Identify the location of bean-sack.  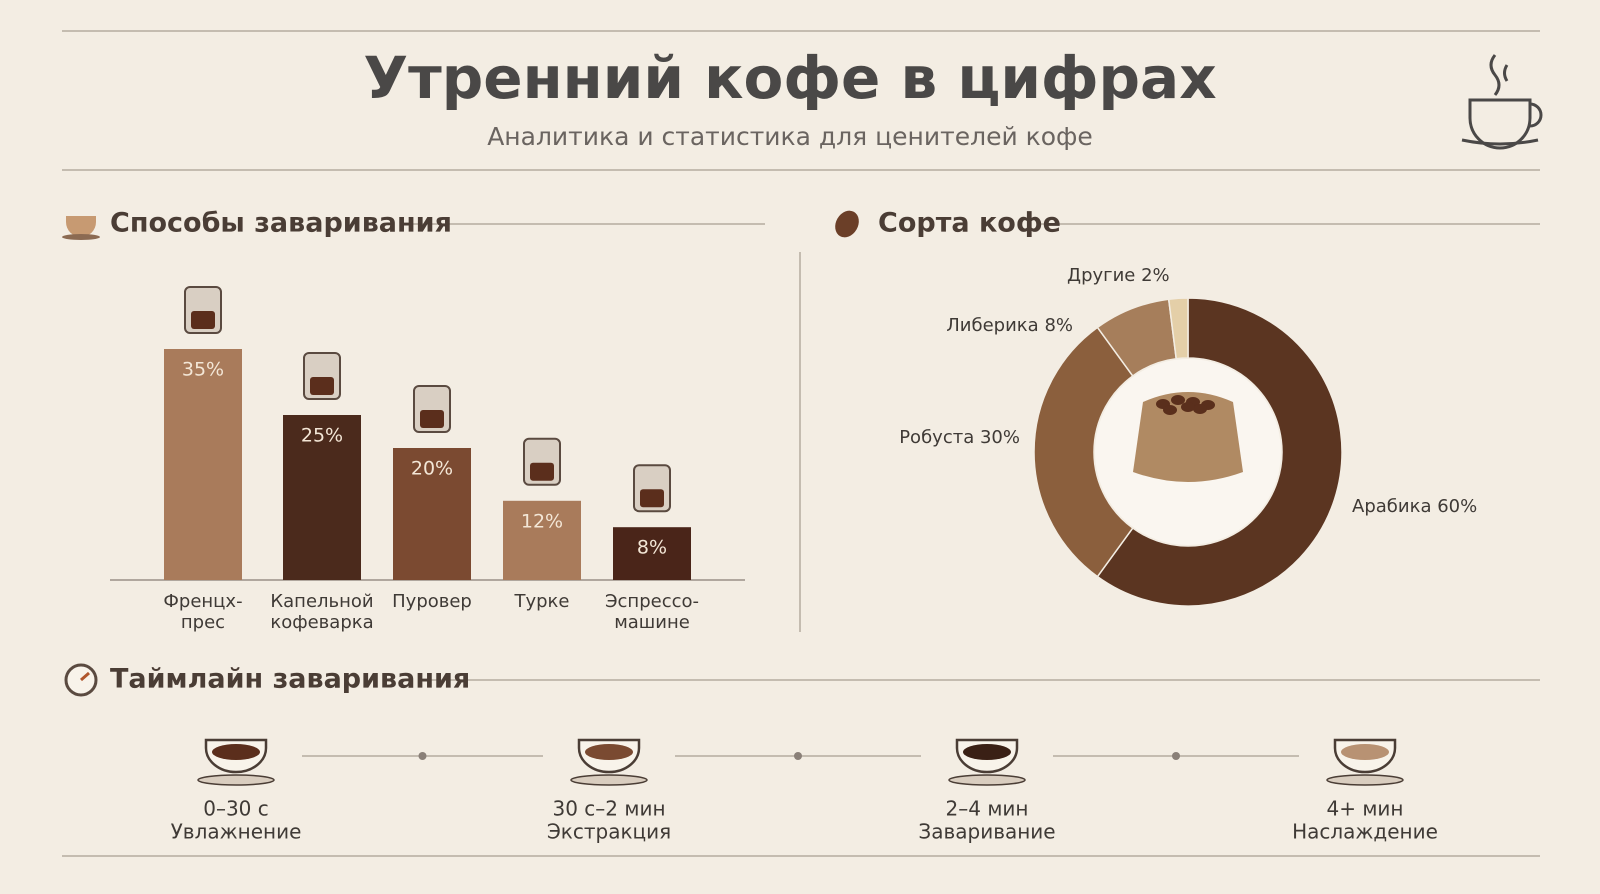
(1188, 437).